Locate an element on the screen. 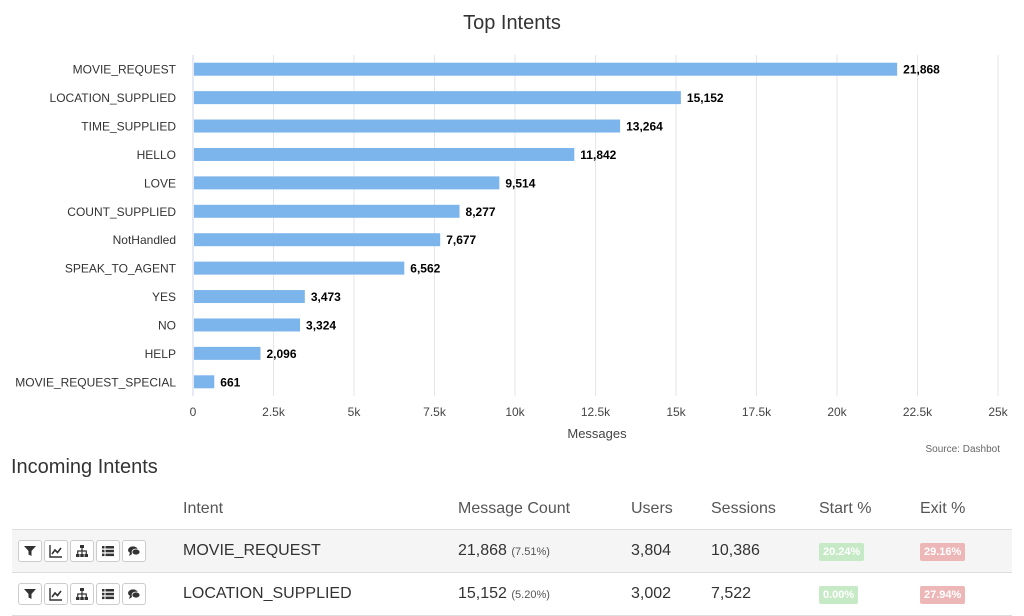 The width and height of the screenshot is (1024, 616). y-tick-label: NO is located at coordinates (167, 325).